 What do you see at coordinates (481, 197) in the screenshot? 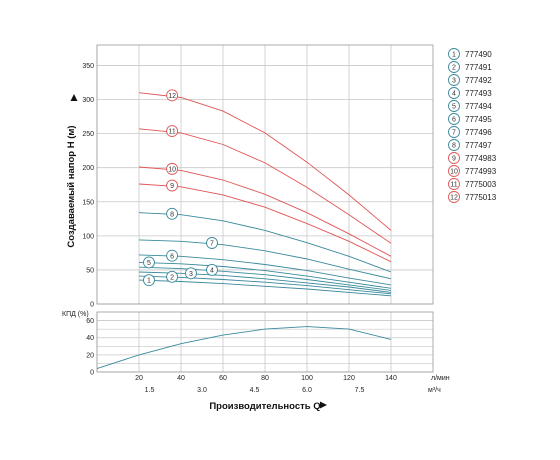
I see `legend-item-label: 7775013` at bounding box center [481, 197].